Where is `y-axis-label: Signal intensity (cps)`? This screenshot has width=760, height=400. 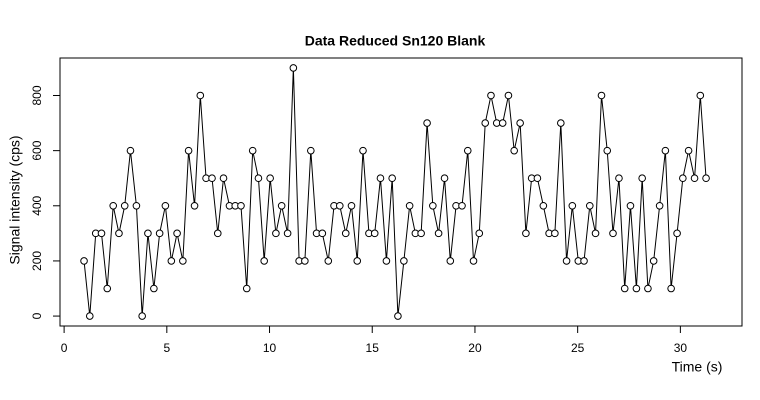 y-axis-label: Signal intensity (cps) is located at coordinates (15, 199).